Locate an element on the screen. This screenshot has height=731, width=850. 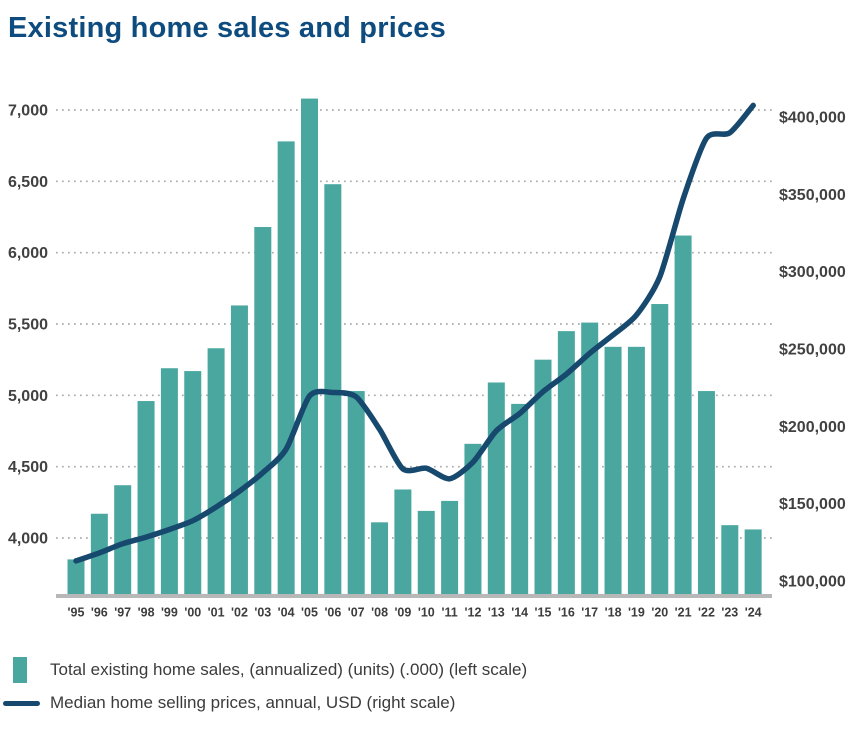
year-label: '08 is located at coordinates (379, 613).